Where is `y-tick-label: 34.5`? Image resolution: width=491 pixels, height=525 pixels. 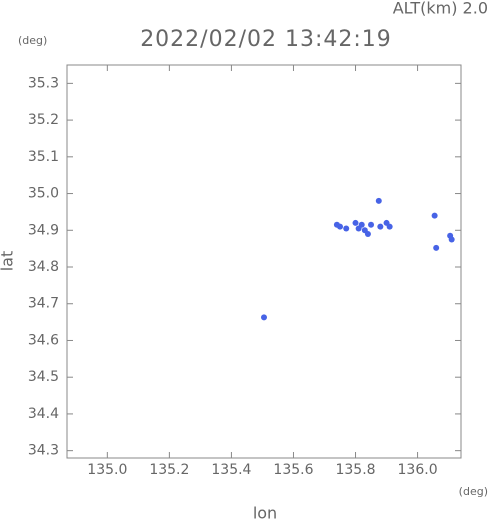
y-tick-label: 34.5 is located at coordinates (43, 377).